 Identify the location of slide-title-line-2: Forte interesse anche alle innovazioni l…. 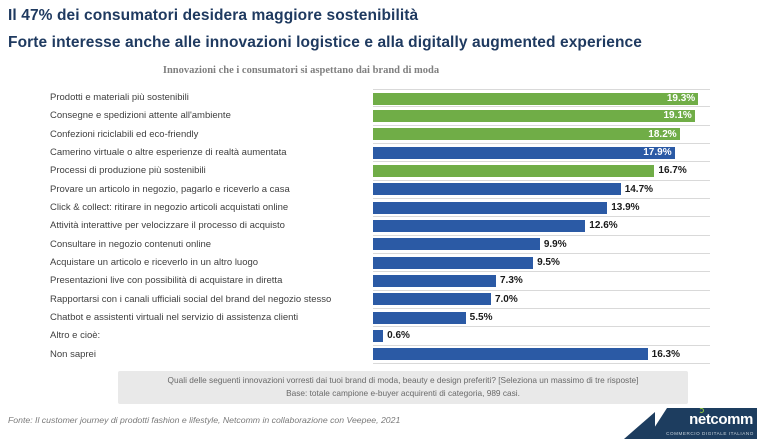
(325, 42).